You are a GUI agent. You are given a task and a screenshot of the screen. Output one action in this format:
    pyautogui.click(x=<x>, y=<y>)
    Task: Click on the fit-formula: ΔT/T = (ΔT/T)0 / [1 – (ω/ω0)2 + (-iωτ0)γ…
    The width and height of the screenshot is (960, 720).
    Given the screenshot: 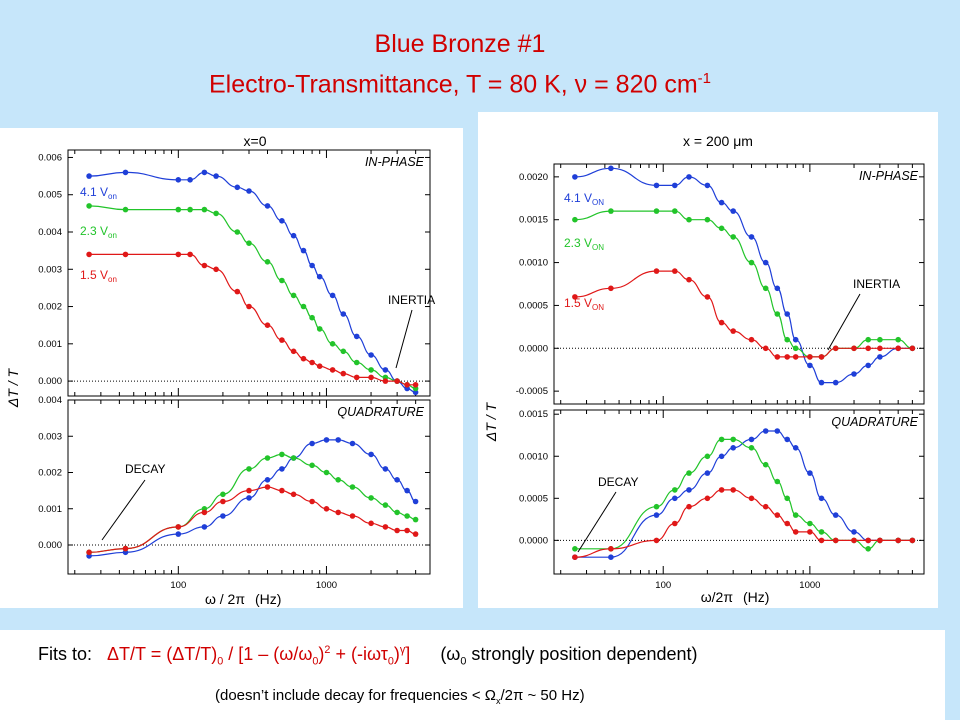 What is the action you would take?
    pyautogui.click(x=259, y=656)
    